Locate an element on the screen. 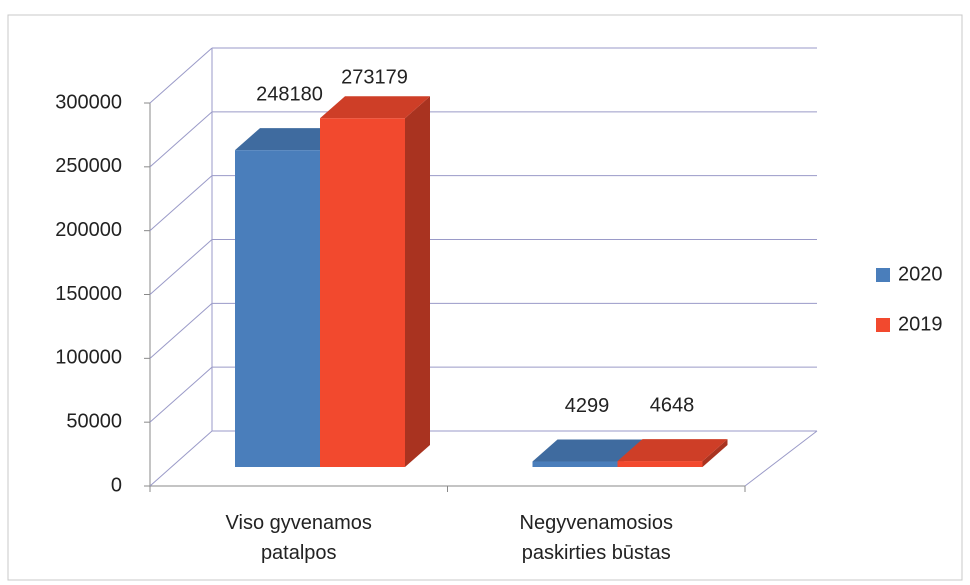 The width and height of the screenshot is (970, 585). data-label: 273179 is located at coordinates (374, 77).